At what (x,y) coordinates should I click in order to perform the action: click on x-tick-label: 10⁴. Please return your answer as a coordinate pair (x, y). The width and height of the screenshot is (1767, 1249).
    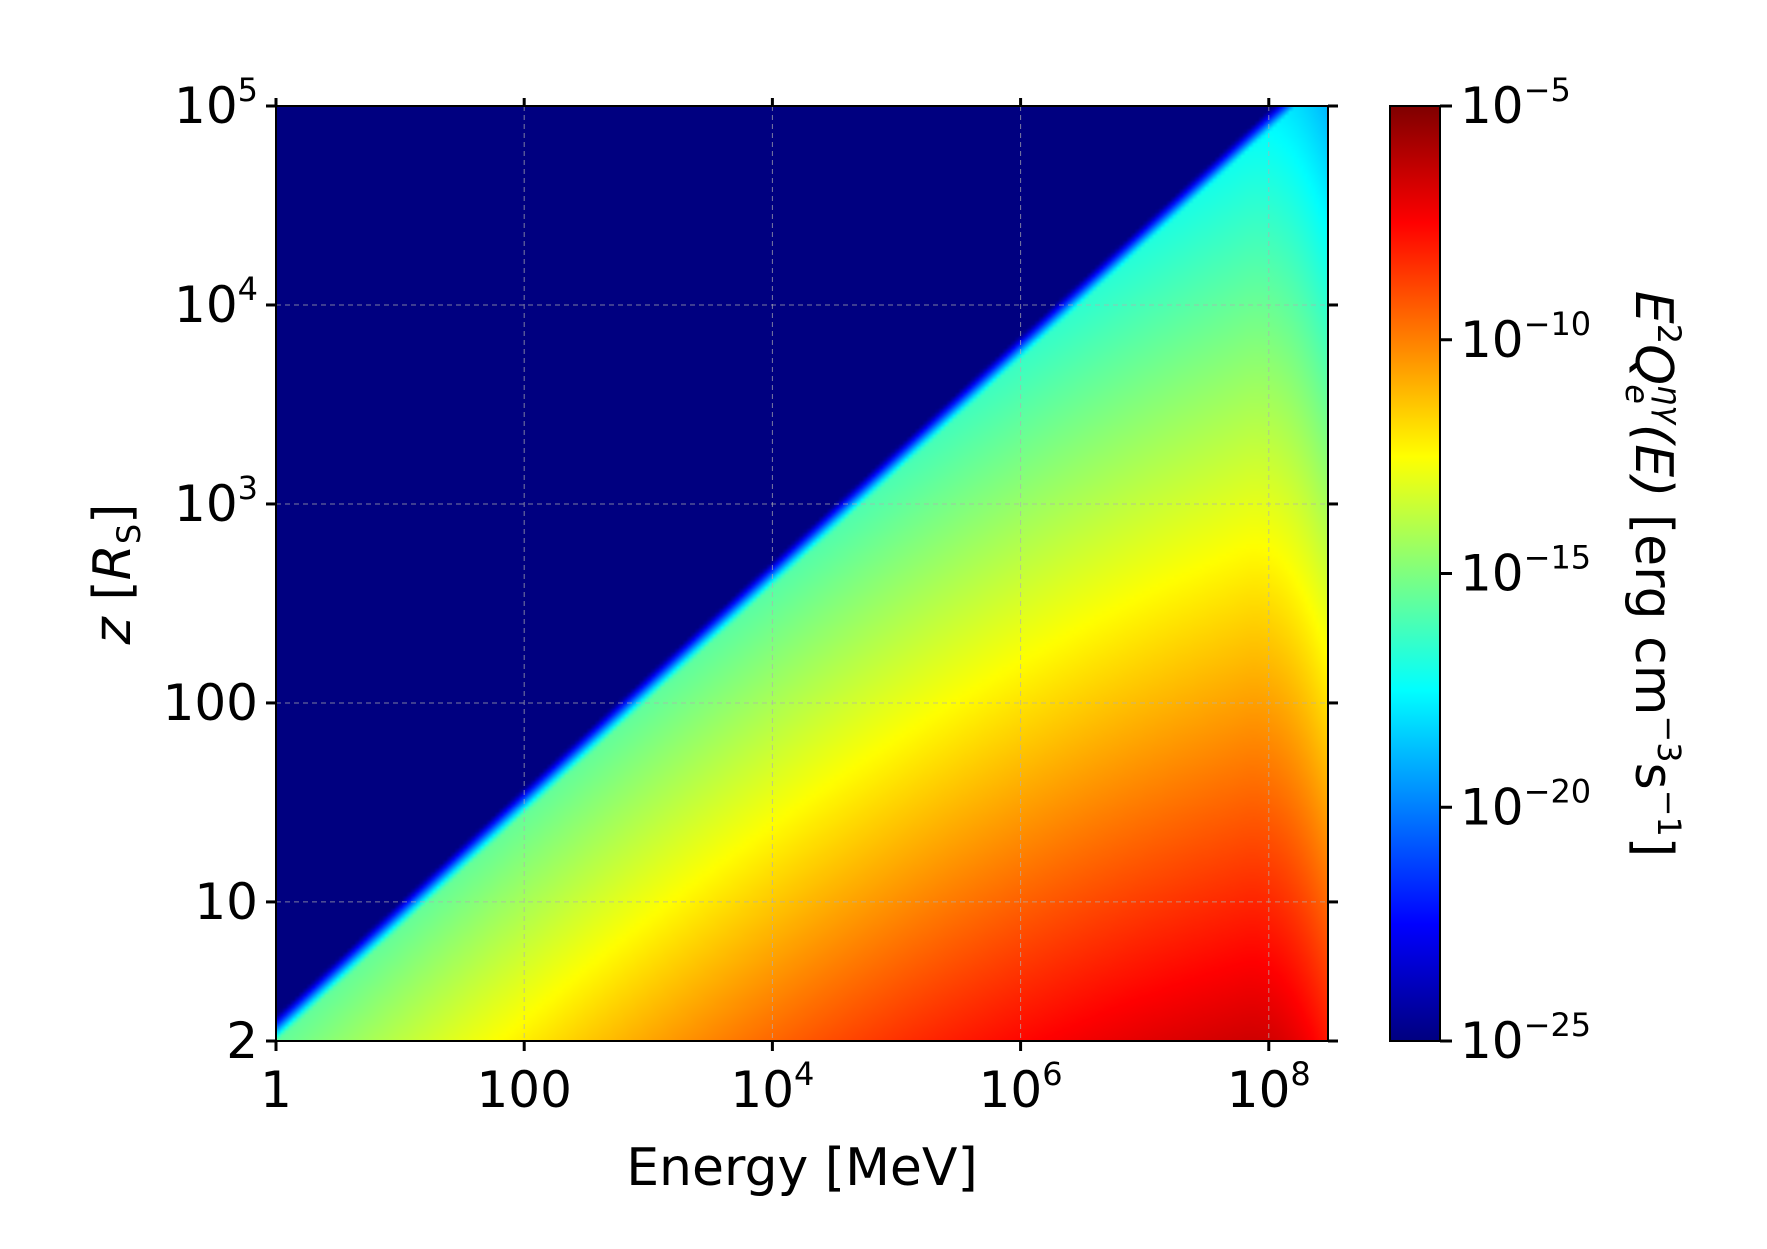
    Looking at the image, I should click on (772, 1087).